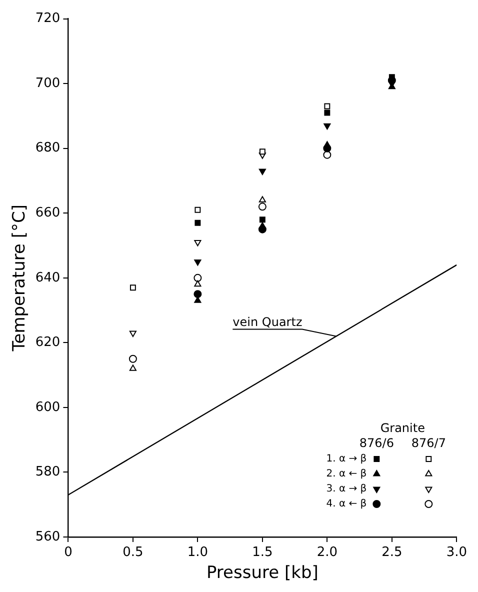 This screenshot has width=478, height=592. What do you see at coordinates (47, 536) in the screenshot?
I see `y-tick-label: 560` at bounding box center [47, 536].